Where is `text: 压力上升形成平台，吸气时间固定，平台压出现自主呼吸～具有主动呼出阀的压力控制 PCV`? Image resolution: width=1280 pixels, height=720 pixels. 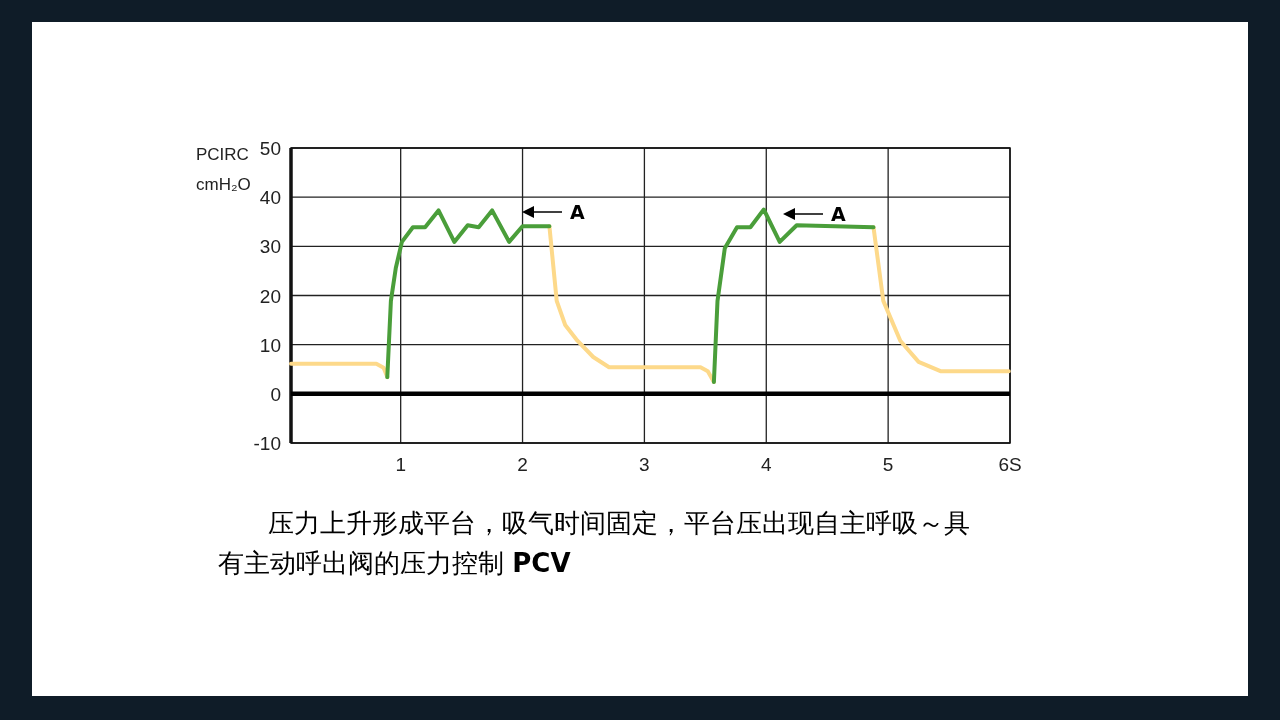 text: 压力上升形成平台，吸气时间固定，平台压出现自主呼吸～具有主动呼出阀的压力控制 PCV is located at coordinates (594, 543).